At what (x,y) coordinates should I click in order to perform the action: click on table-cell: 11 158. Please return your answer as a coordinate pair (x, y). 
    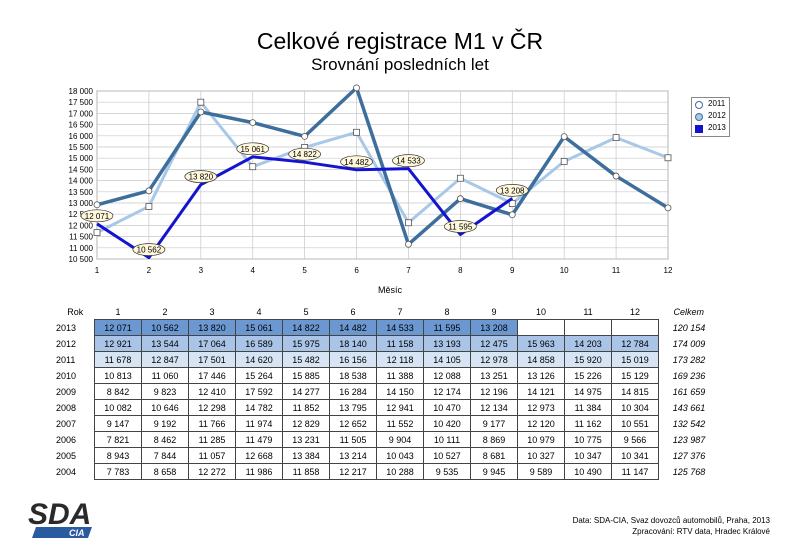
    Looking at the image, I should click on (400, 343).